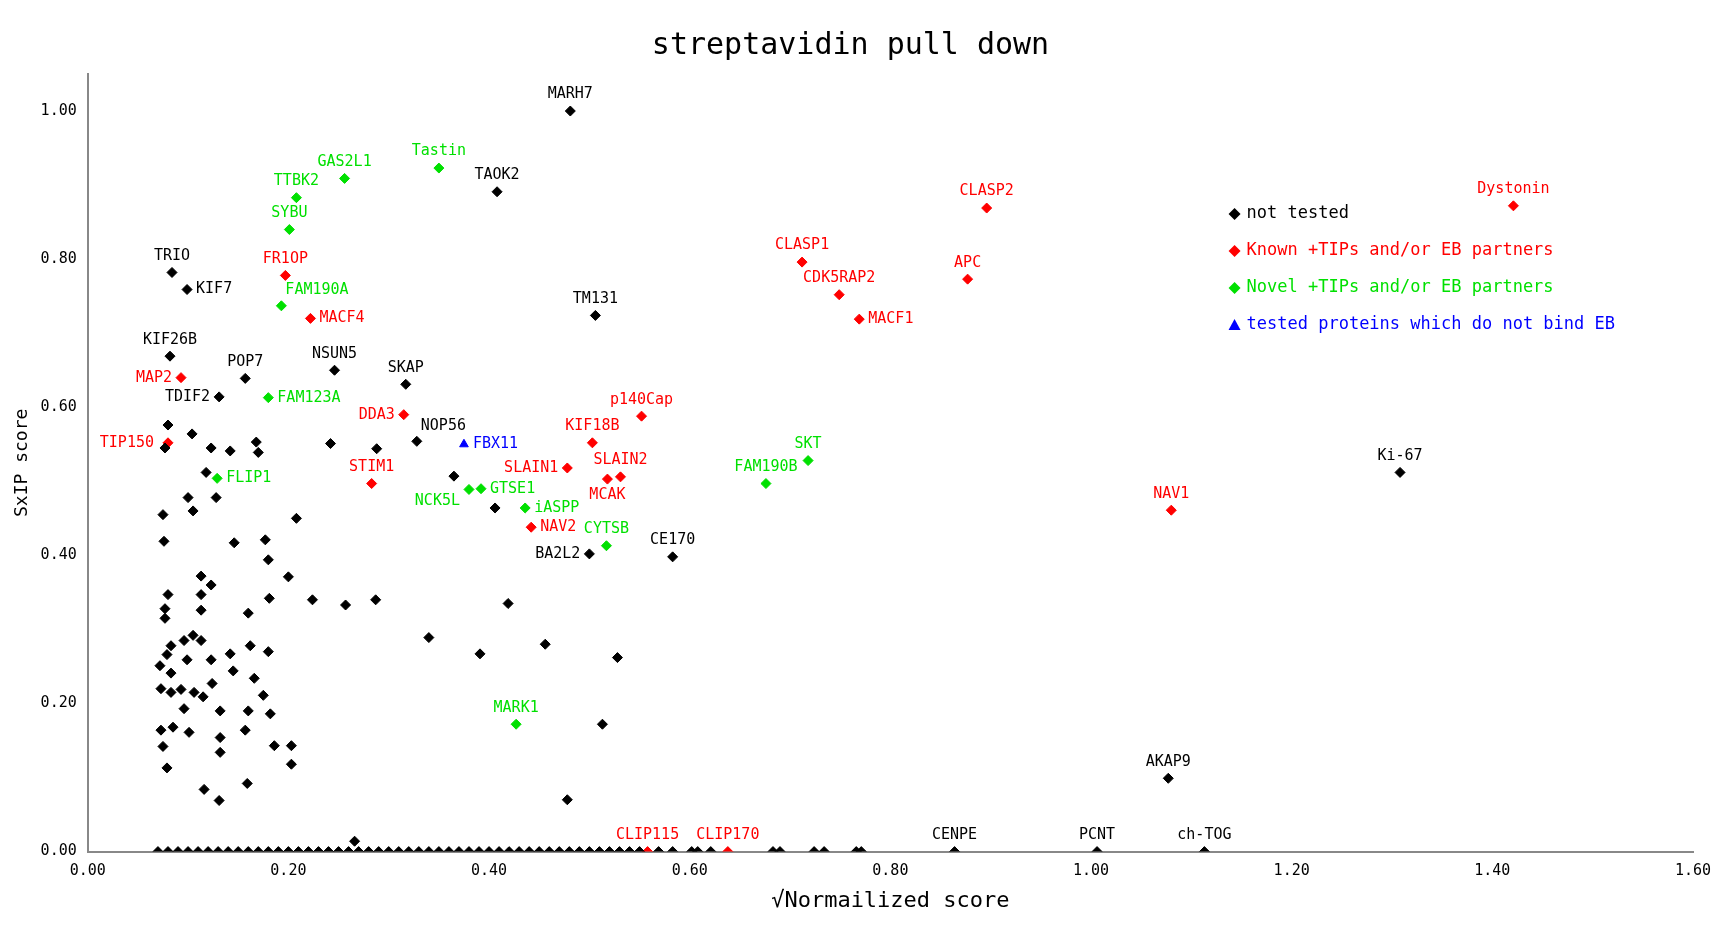 Image resolution: width=1736 pixels, height=931 pixels. What do you see at coordinates (58, 406) in the screenshot?
I see `y-tick-label: 0.60` at bounding box center [58, 406].